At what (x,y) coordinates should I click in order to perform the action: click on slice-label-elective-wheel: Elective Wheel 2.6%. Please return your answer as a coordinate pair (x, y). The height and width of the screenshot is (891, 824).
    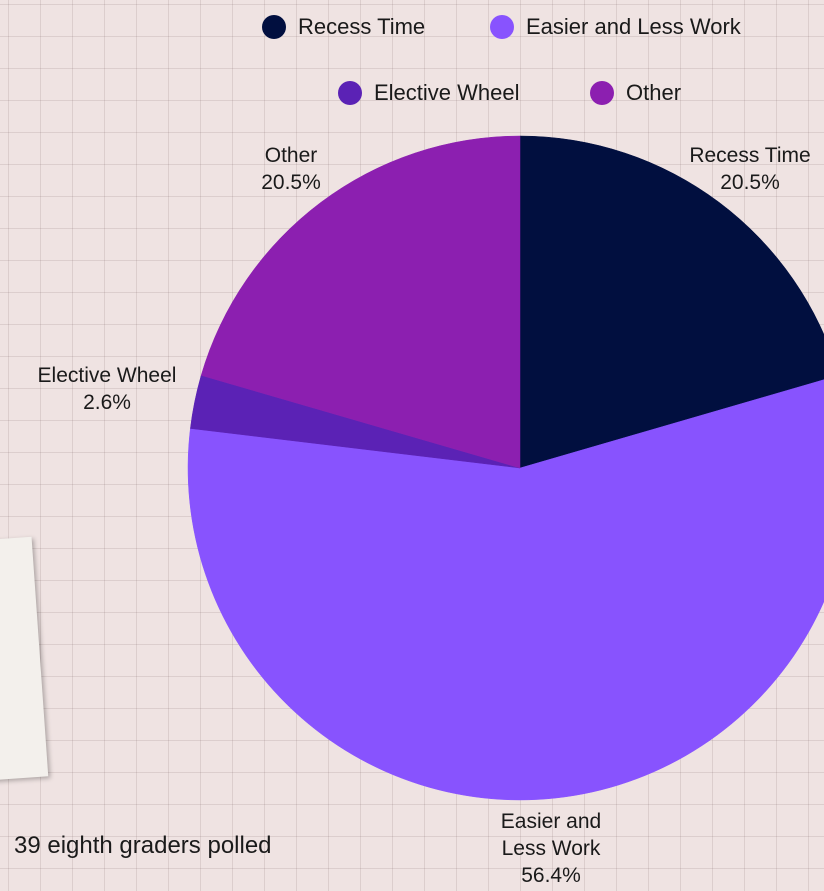
    Looking at the image, I should click on (107, 389).